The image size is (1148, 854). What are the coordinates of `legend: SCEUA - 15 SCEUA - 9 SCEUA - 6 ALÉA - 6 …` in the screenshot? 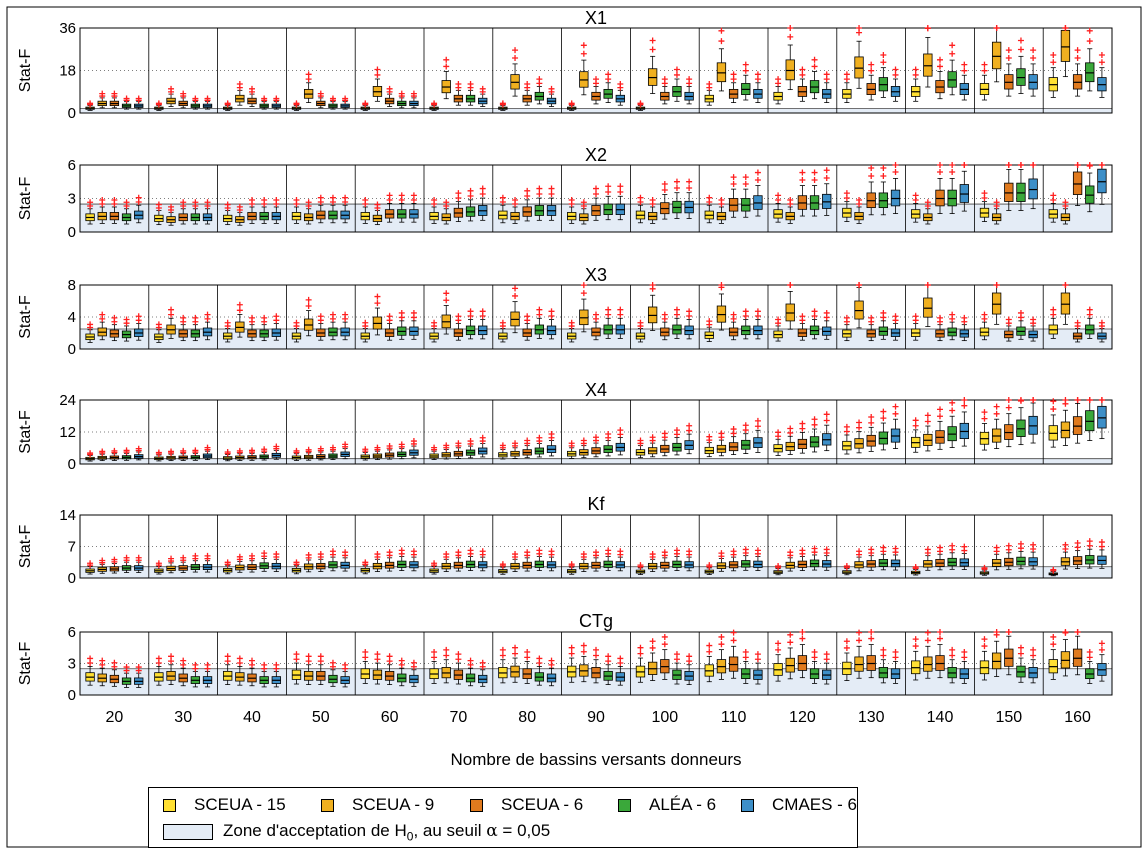 It's located at (503, 817).